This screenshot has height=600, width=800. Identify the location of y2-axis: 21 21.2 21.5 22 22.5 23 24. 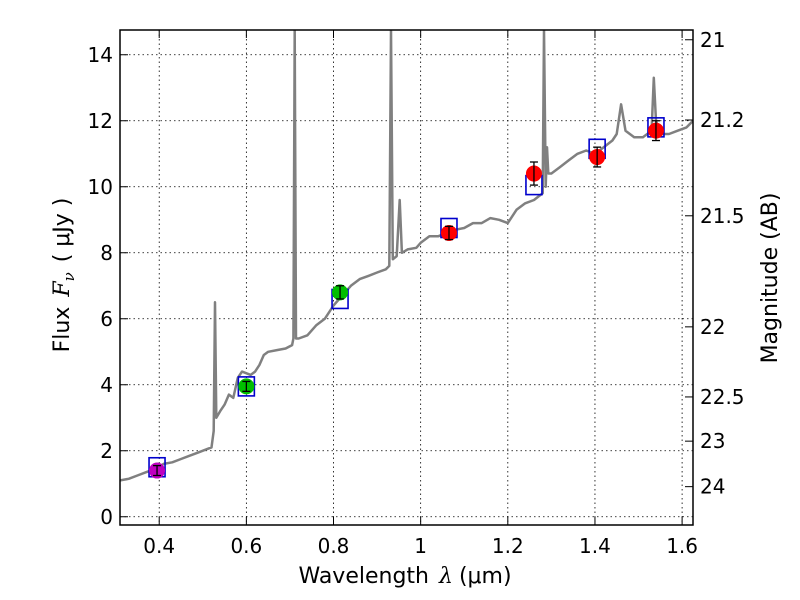
(715, 263).